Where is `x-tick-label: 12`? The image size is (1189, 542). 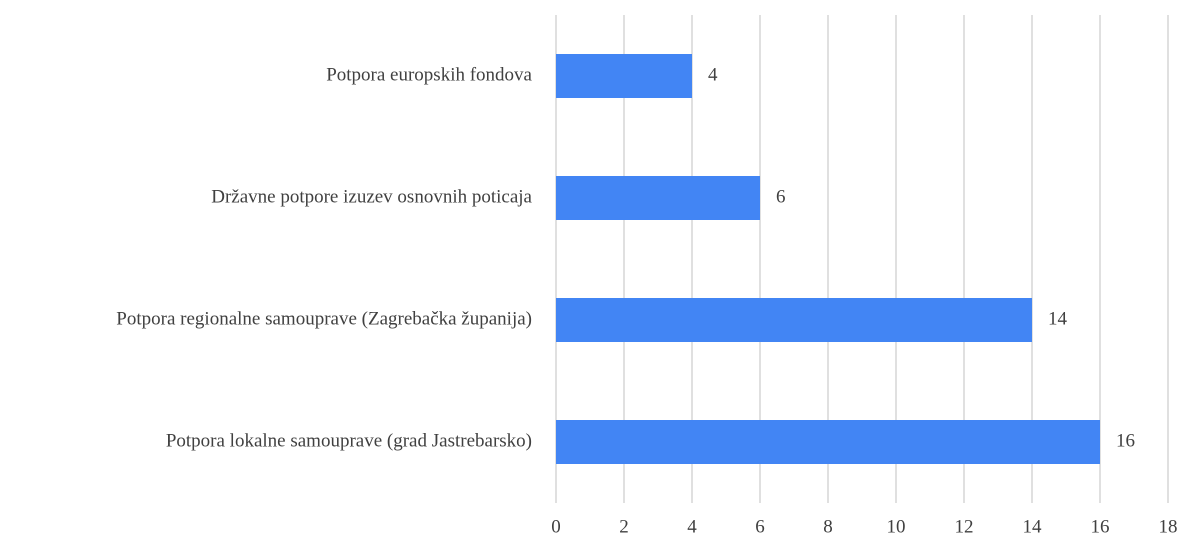 x-tick-label: 12 is located at coordinates (964, 526).